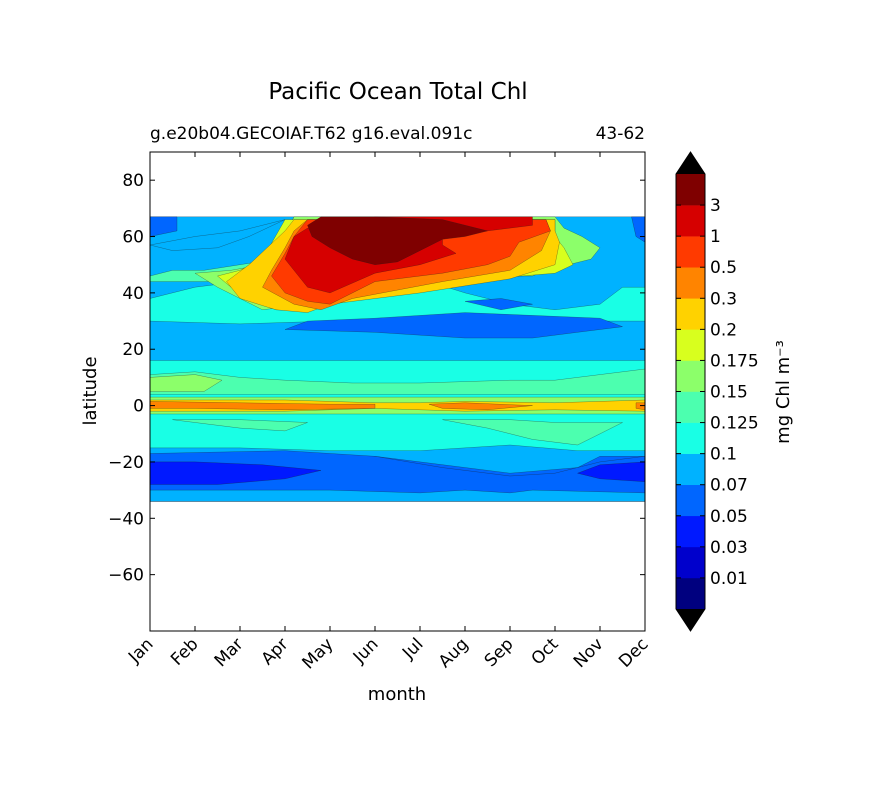 The width and height of the screenshot is (876, 788). Describe the element at coordinates (723, 299) in the screenshot. I see `colorbar-tick-label: 0.3` at that location.